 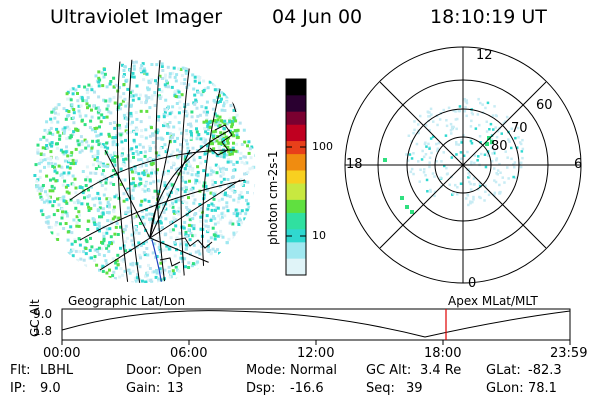 I want to click on mlat-label-60: 60, so click(x=544, y=105).